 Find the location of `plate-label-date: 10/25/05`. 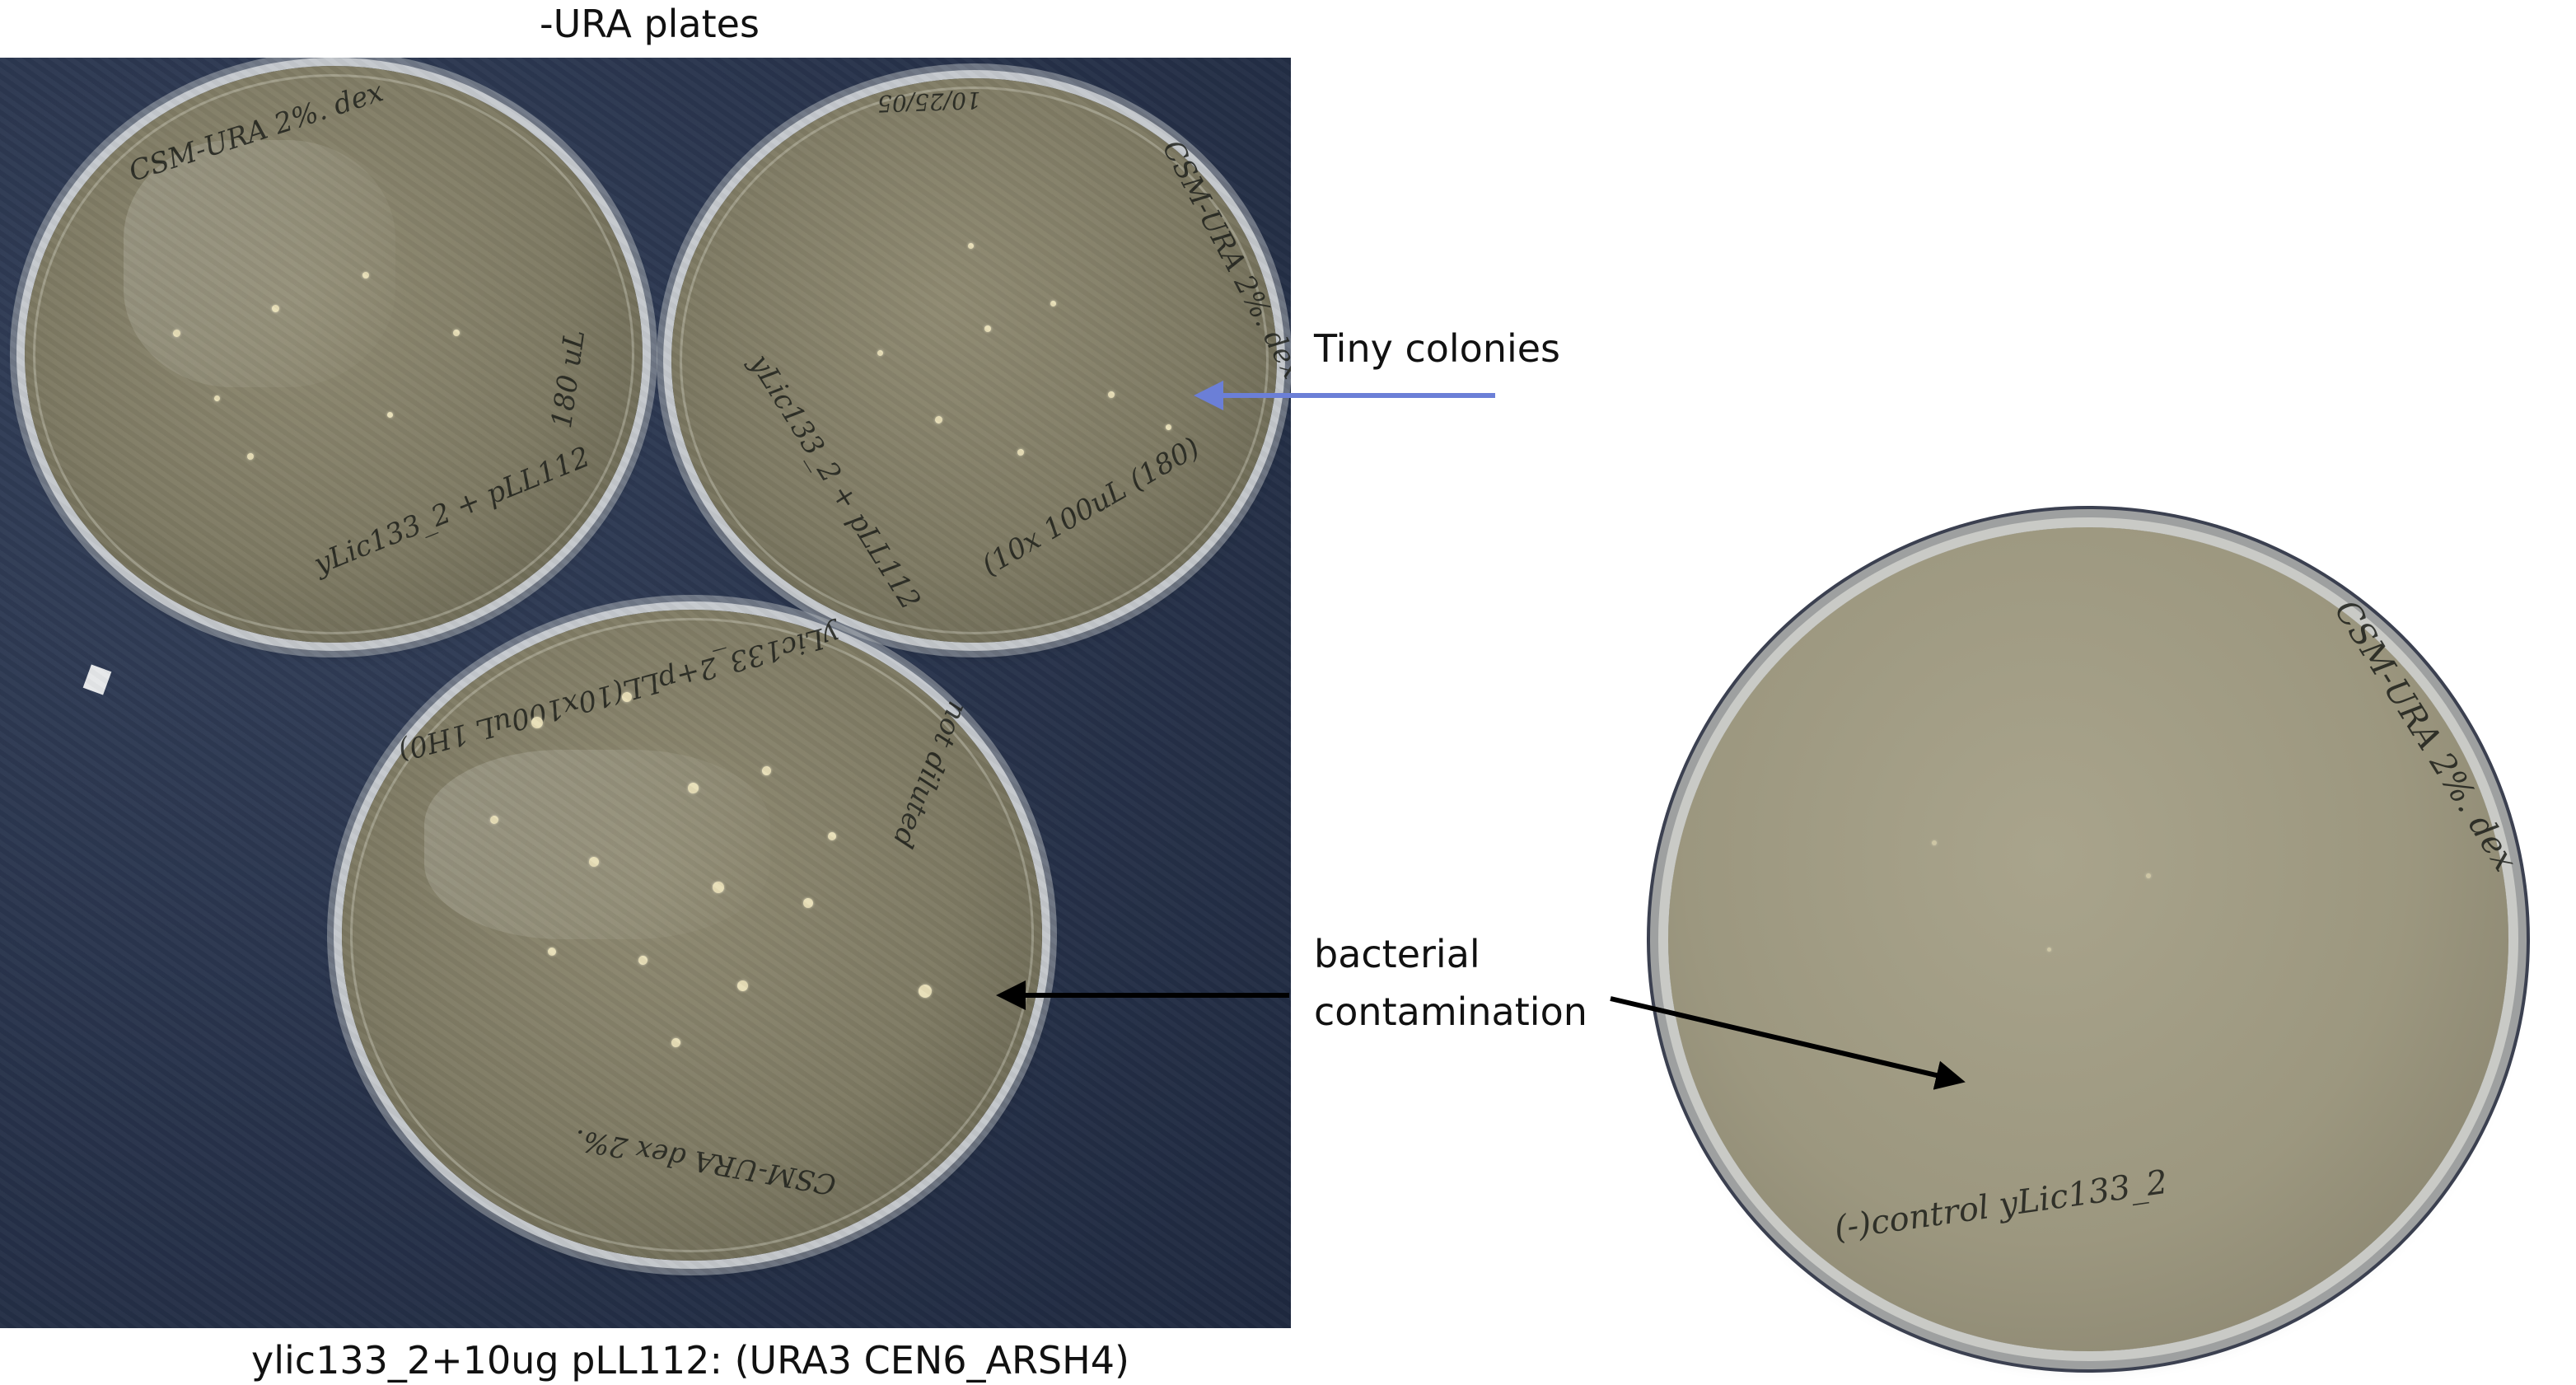

plate-label-date: 10/25/05 is located at coordinates (929, 102).